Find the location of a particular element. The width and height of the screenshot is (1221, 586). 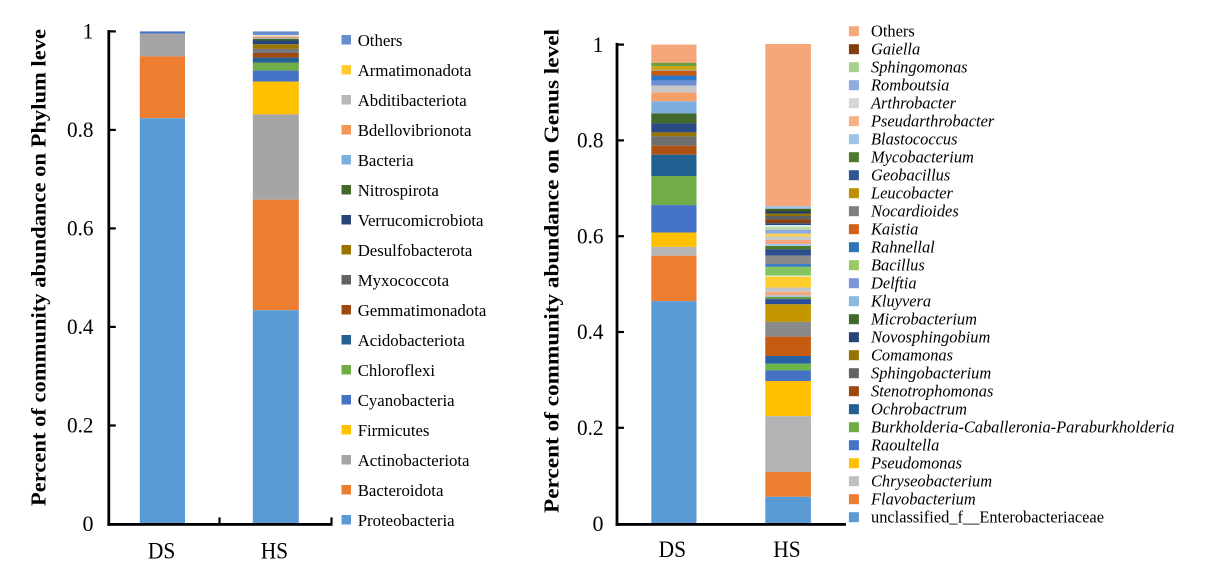

svg-text: Comamonas is located at coordinates (912, 355).